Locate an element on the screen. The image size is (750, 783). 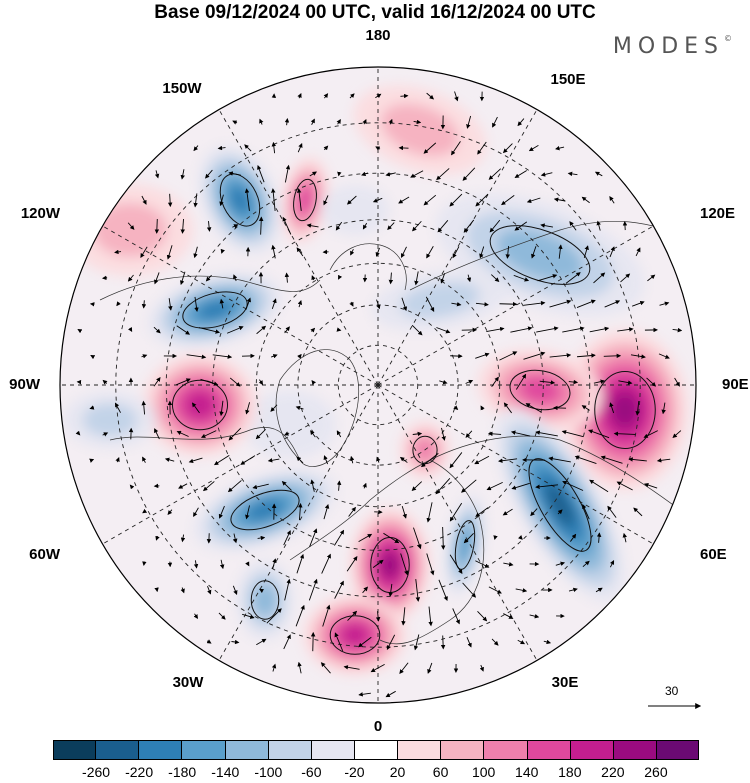
meridian-label-60w: 60W is located at coordinates (44, 554).